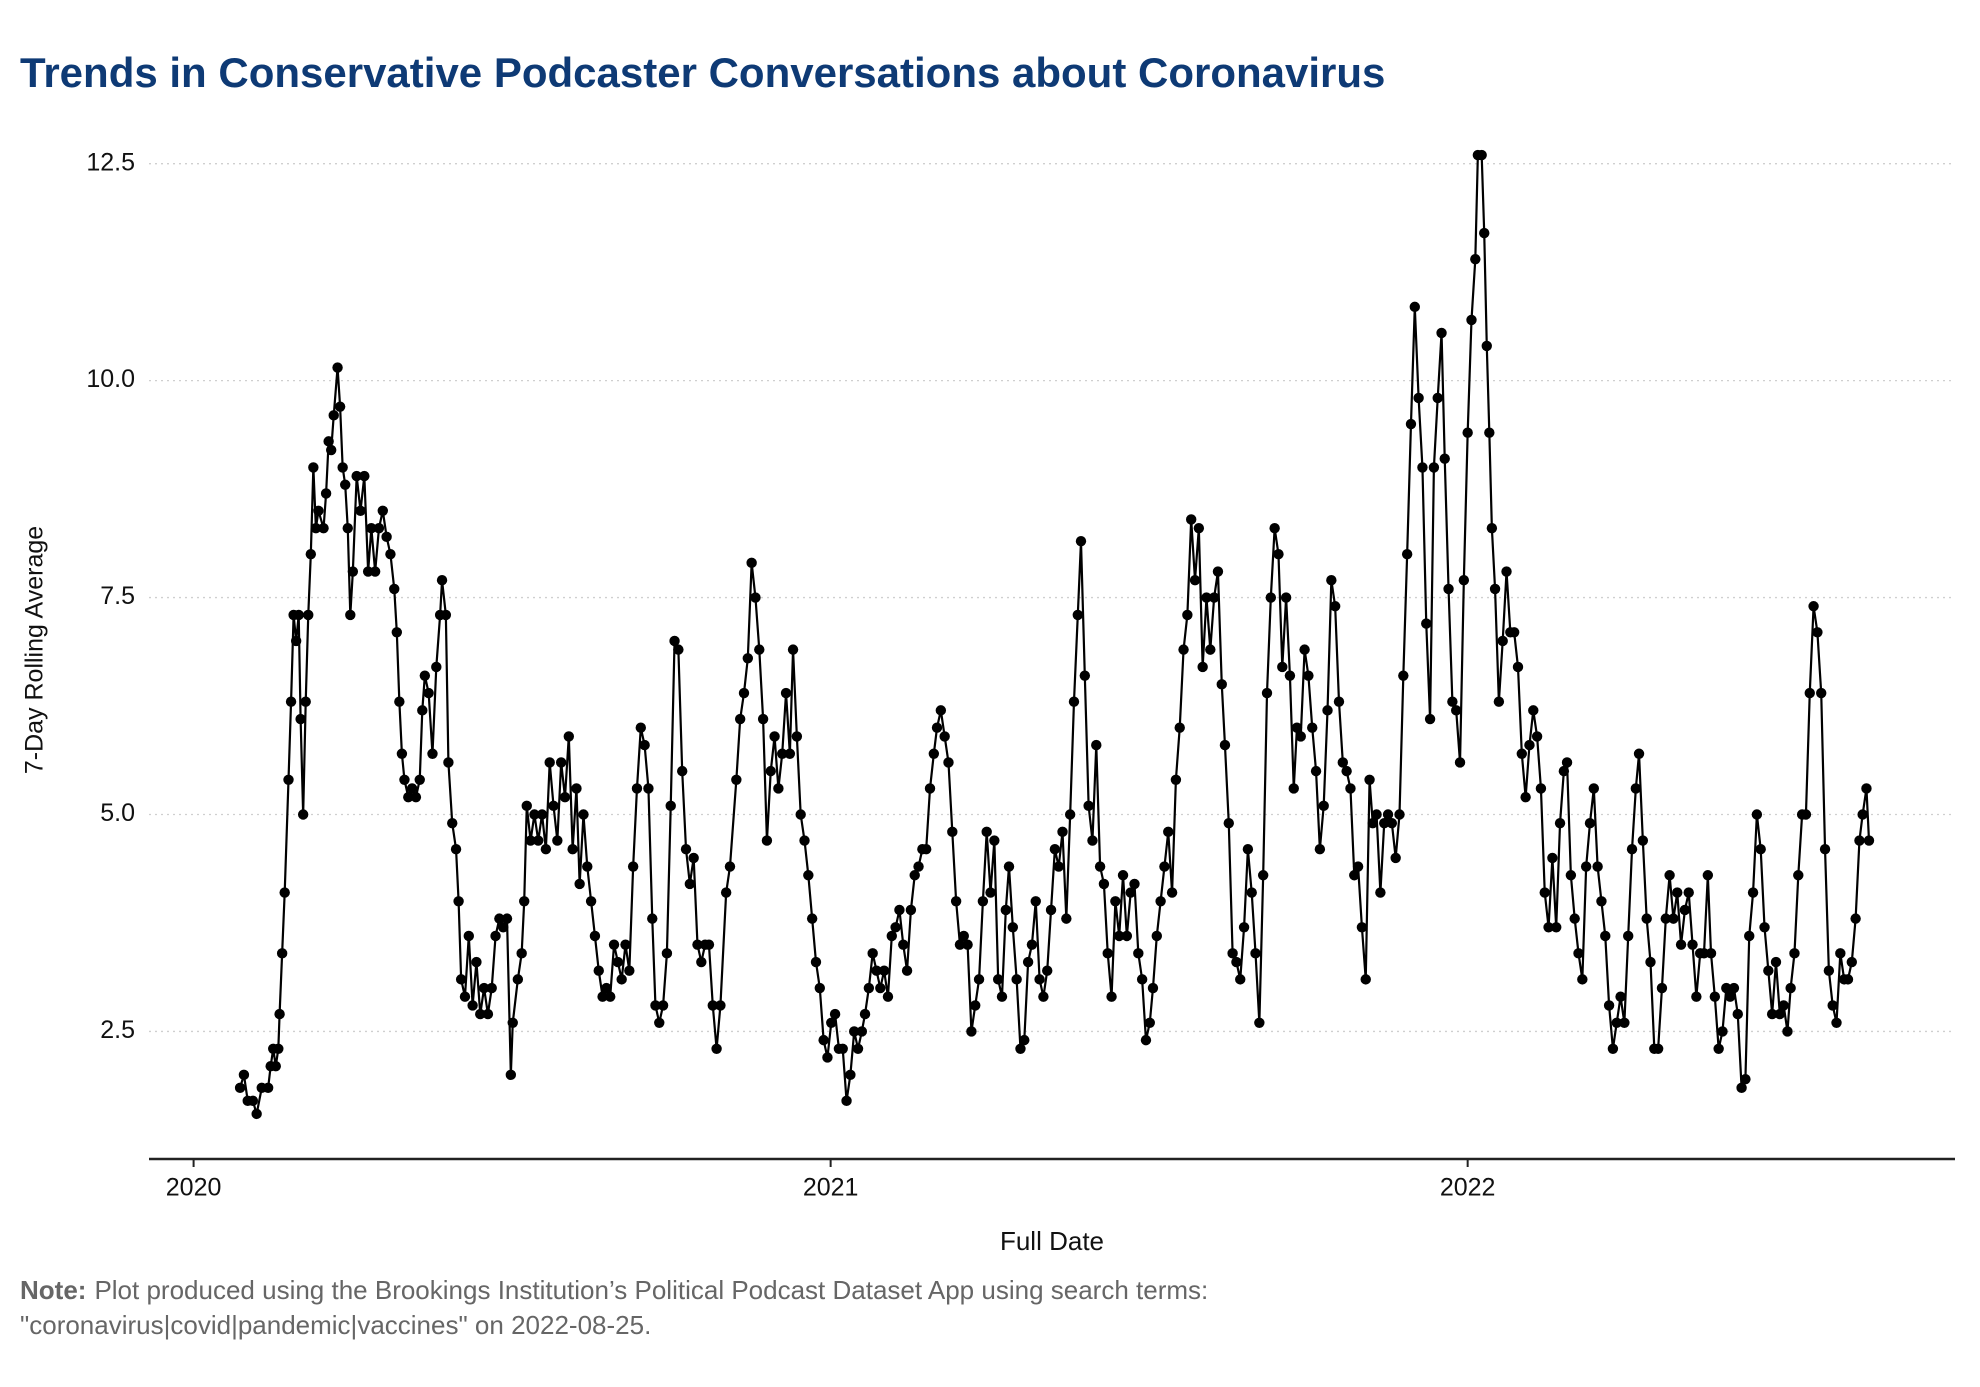 This screenshot has height=1387, width=1980. I want to click on y-tick-label: 10.0, so click(110, 379).